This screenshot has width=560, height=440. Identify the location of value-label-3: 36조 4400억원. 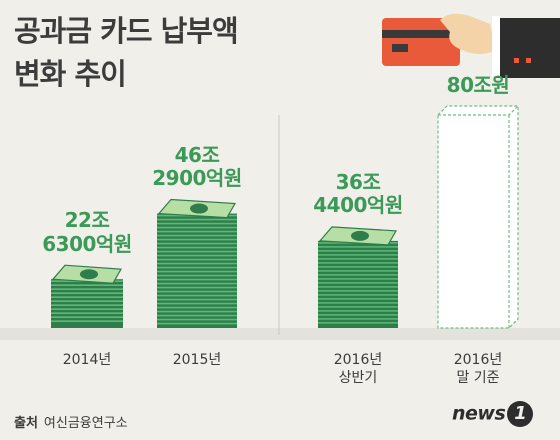
(358, 193).